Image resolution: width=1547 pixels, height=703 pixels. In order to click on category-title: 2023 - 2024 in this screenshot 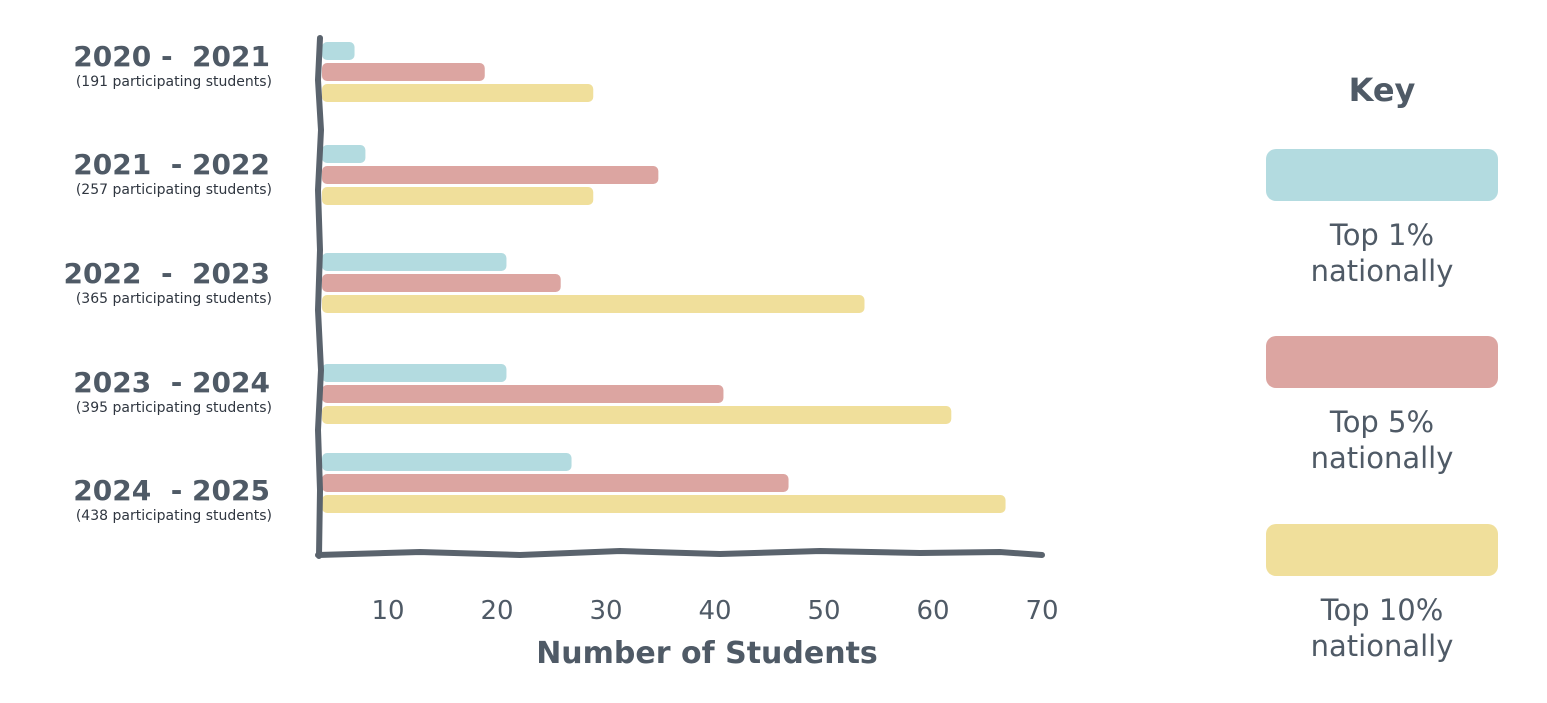, I will do `click(171, 382)`.